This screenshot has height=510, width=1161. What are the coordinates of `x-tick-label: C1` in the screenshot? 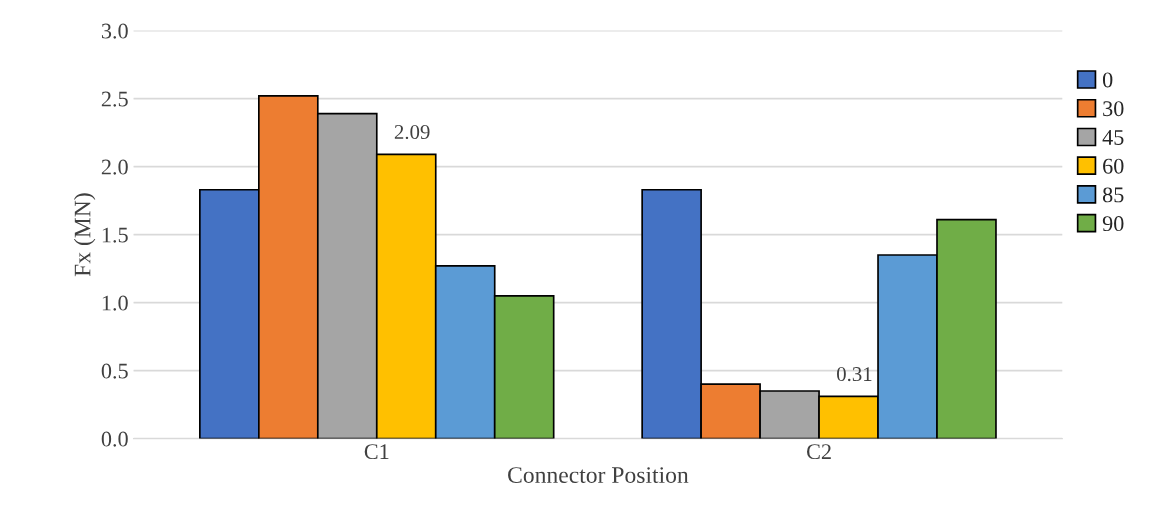 It's located at (376, 452).